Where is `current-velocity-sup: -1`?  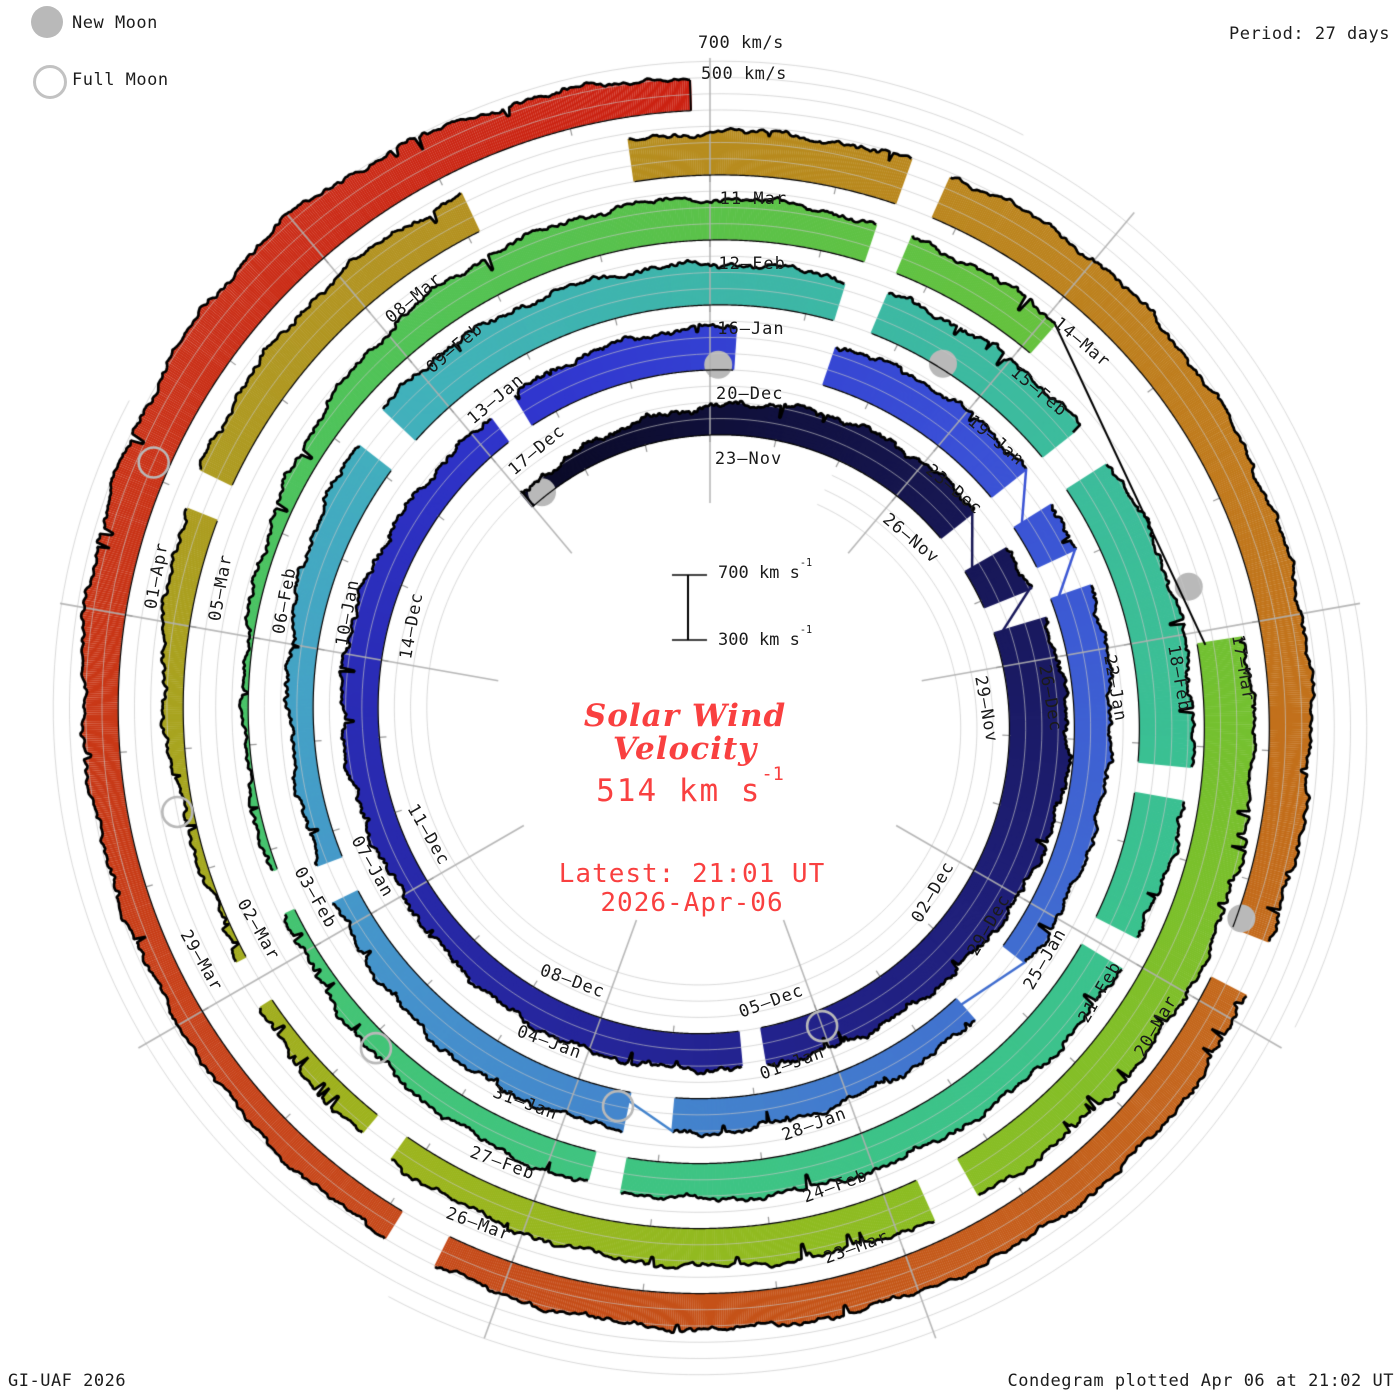 current-velocity-sup: -1 is located at coordinates (772, 775).